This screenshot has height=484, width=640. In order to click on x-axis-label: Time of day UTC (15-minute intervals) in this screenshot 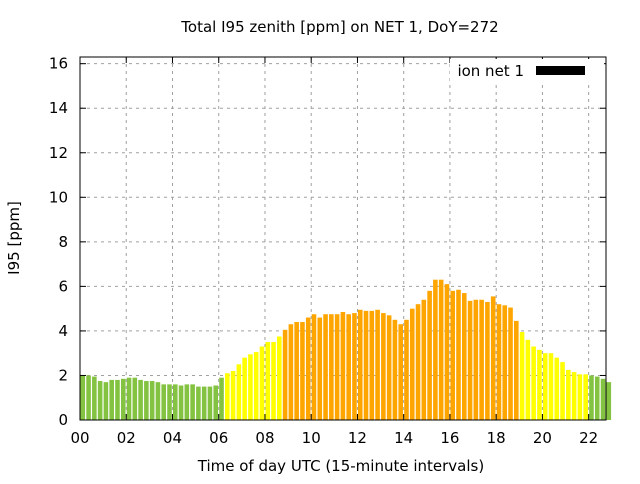, I will do `click(340, 466)`.